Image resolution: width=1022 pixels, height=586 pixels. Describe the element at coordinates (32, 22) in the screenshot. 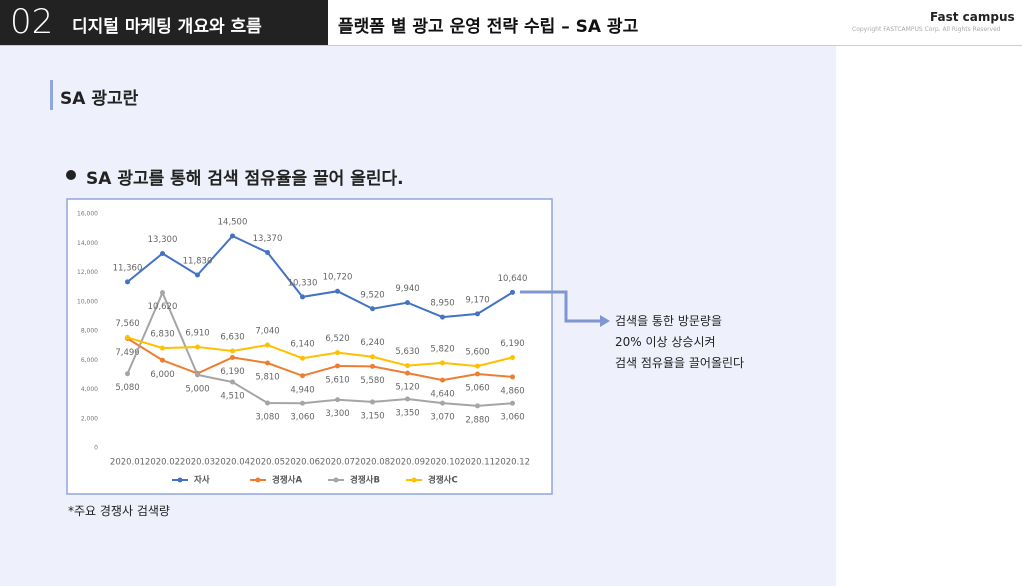

I see `section-number: 02` at that location.